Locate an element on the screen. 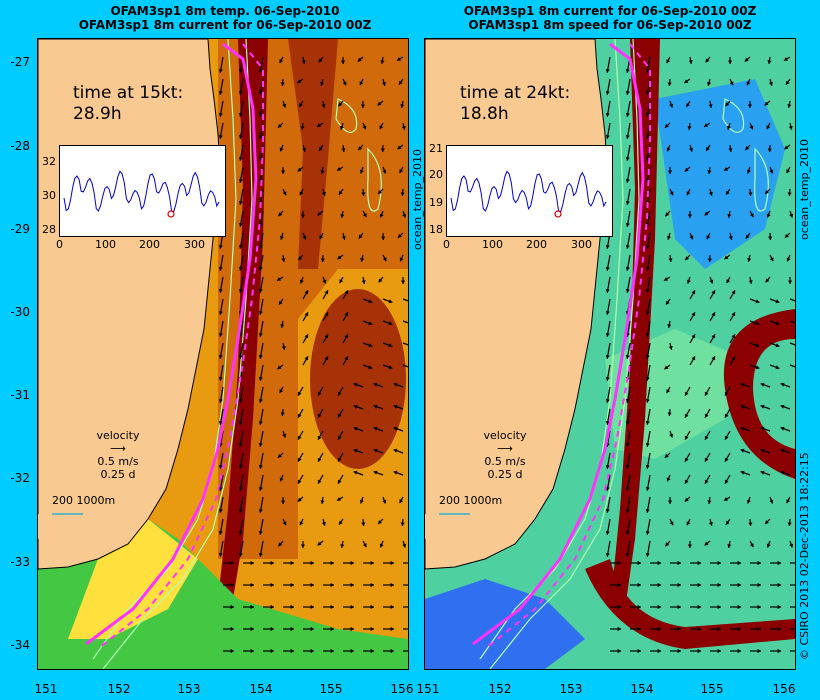 Image resolution: width=820 pixels, height=700 pixels. x-tick-label: 151 is located at coordinates (46, 689).